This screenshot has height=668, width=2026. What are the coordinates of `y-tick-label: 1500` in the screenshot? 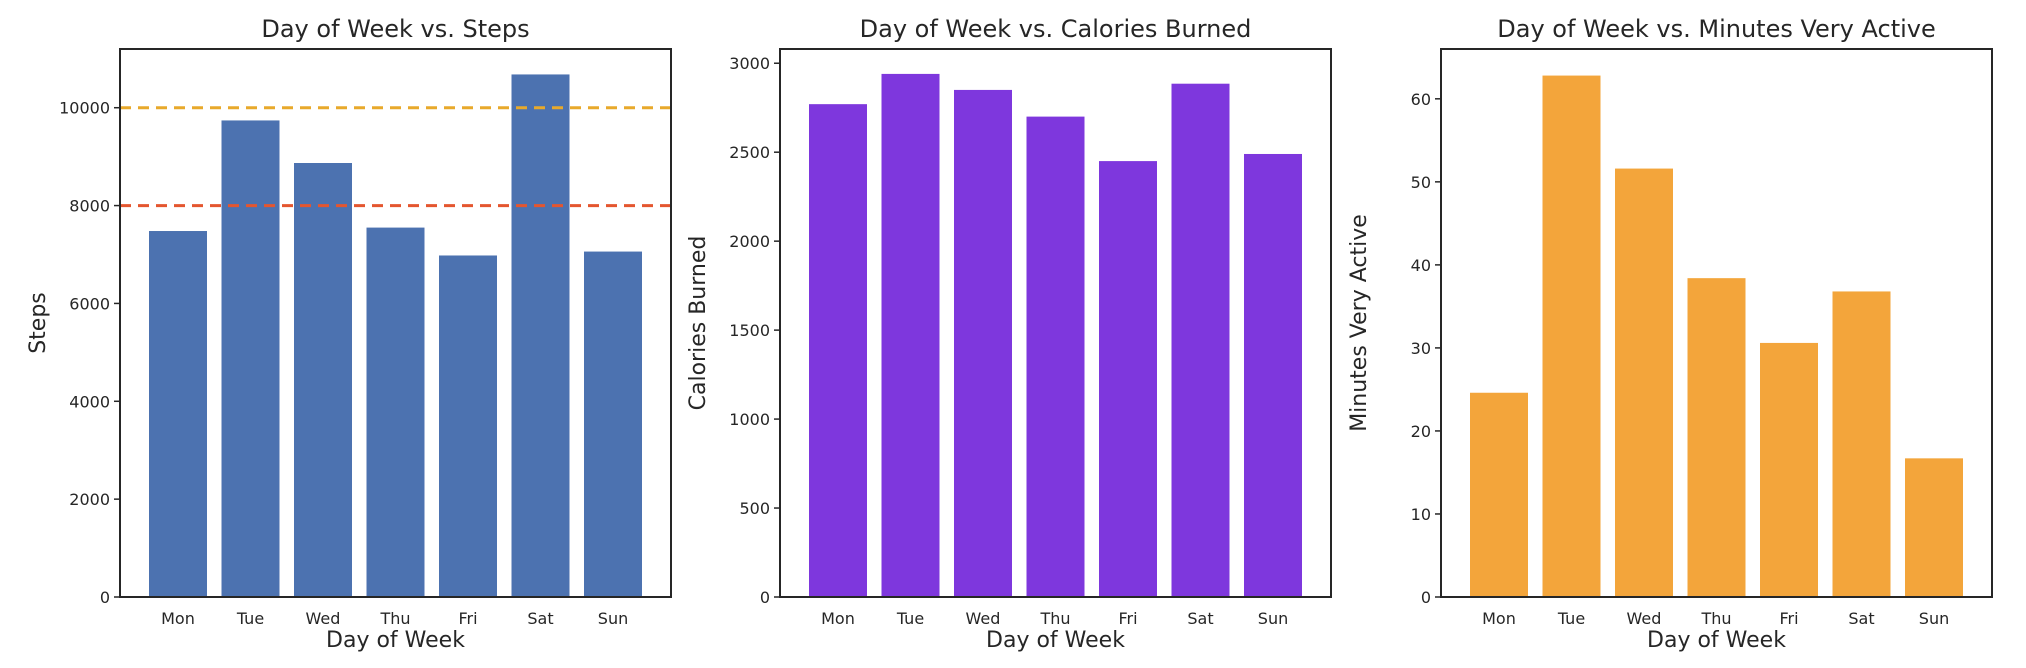 It's located at (749, 330).